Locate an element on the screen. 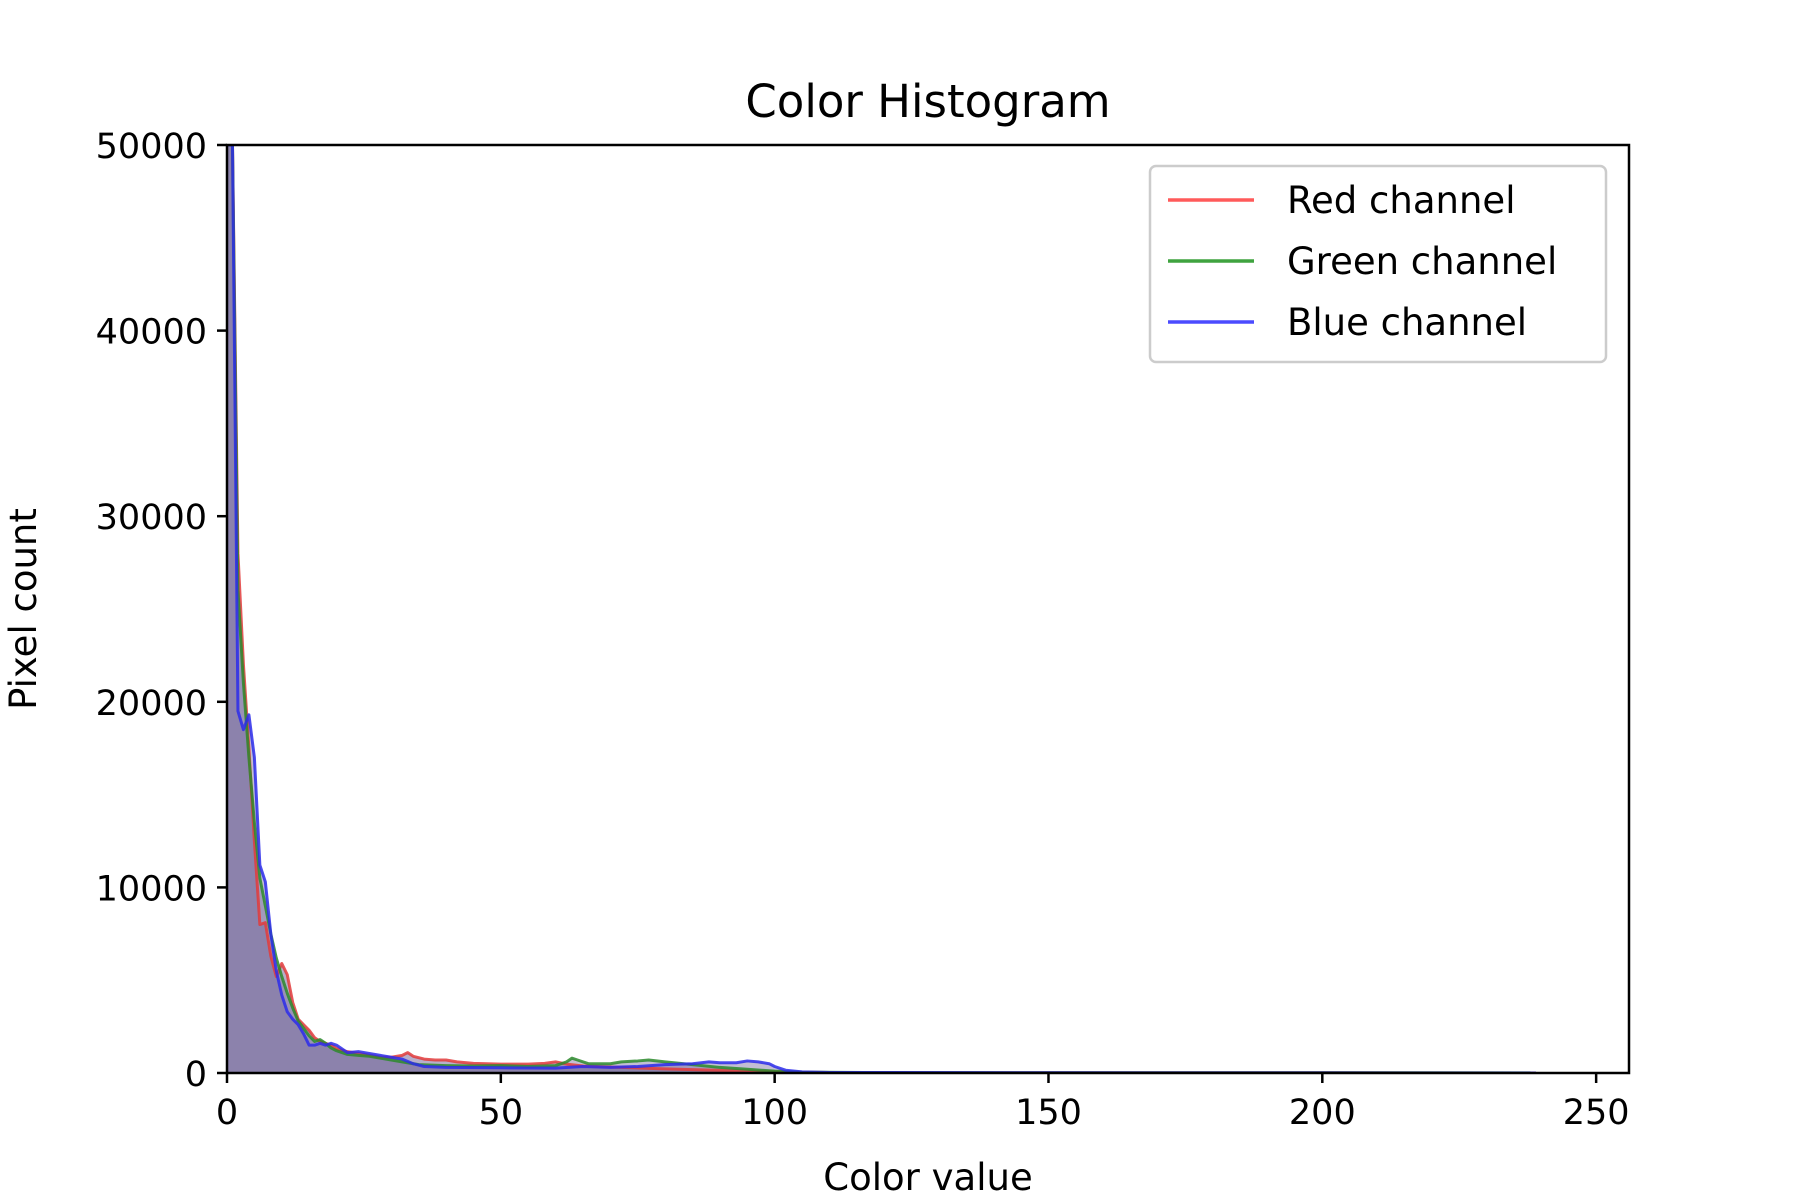 This screenshot has width=1800, height=1200. legend-label: Blue channel is located at coordinates (1407, 322).